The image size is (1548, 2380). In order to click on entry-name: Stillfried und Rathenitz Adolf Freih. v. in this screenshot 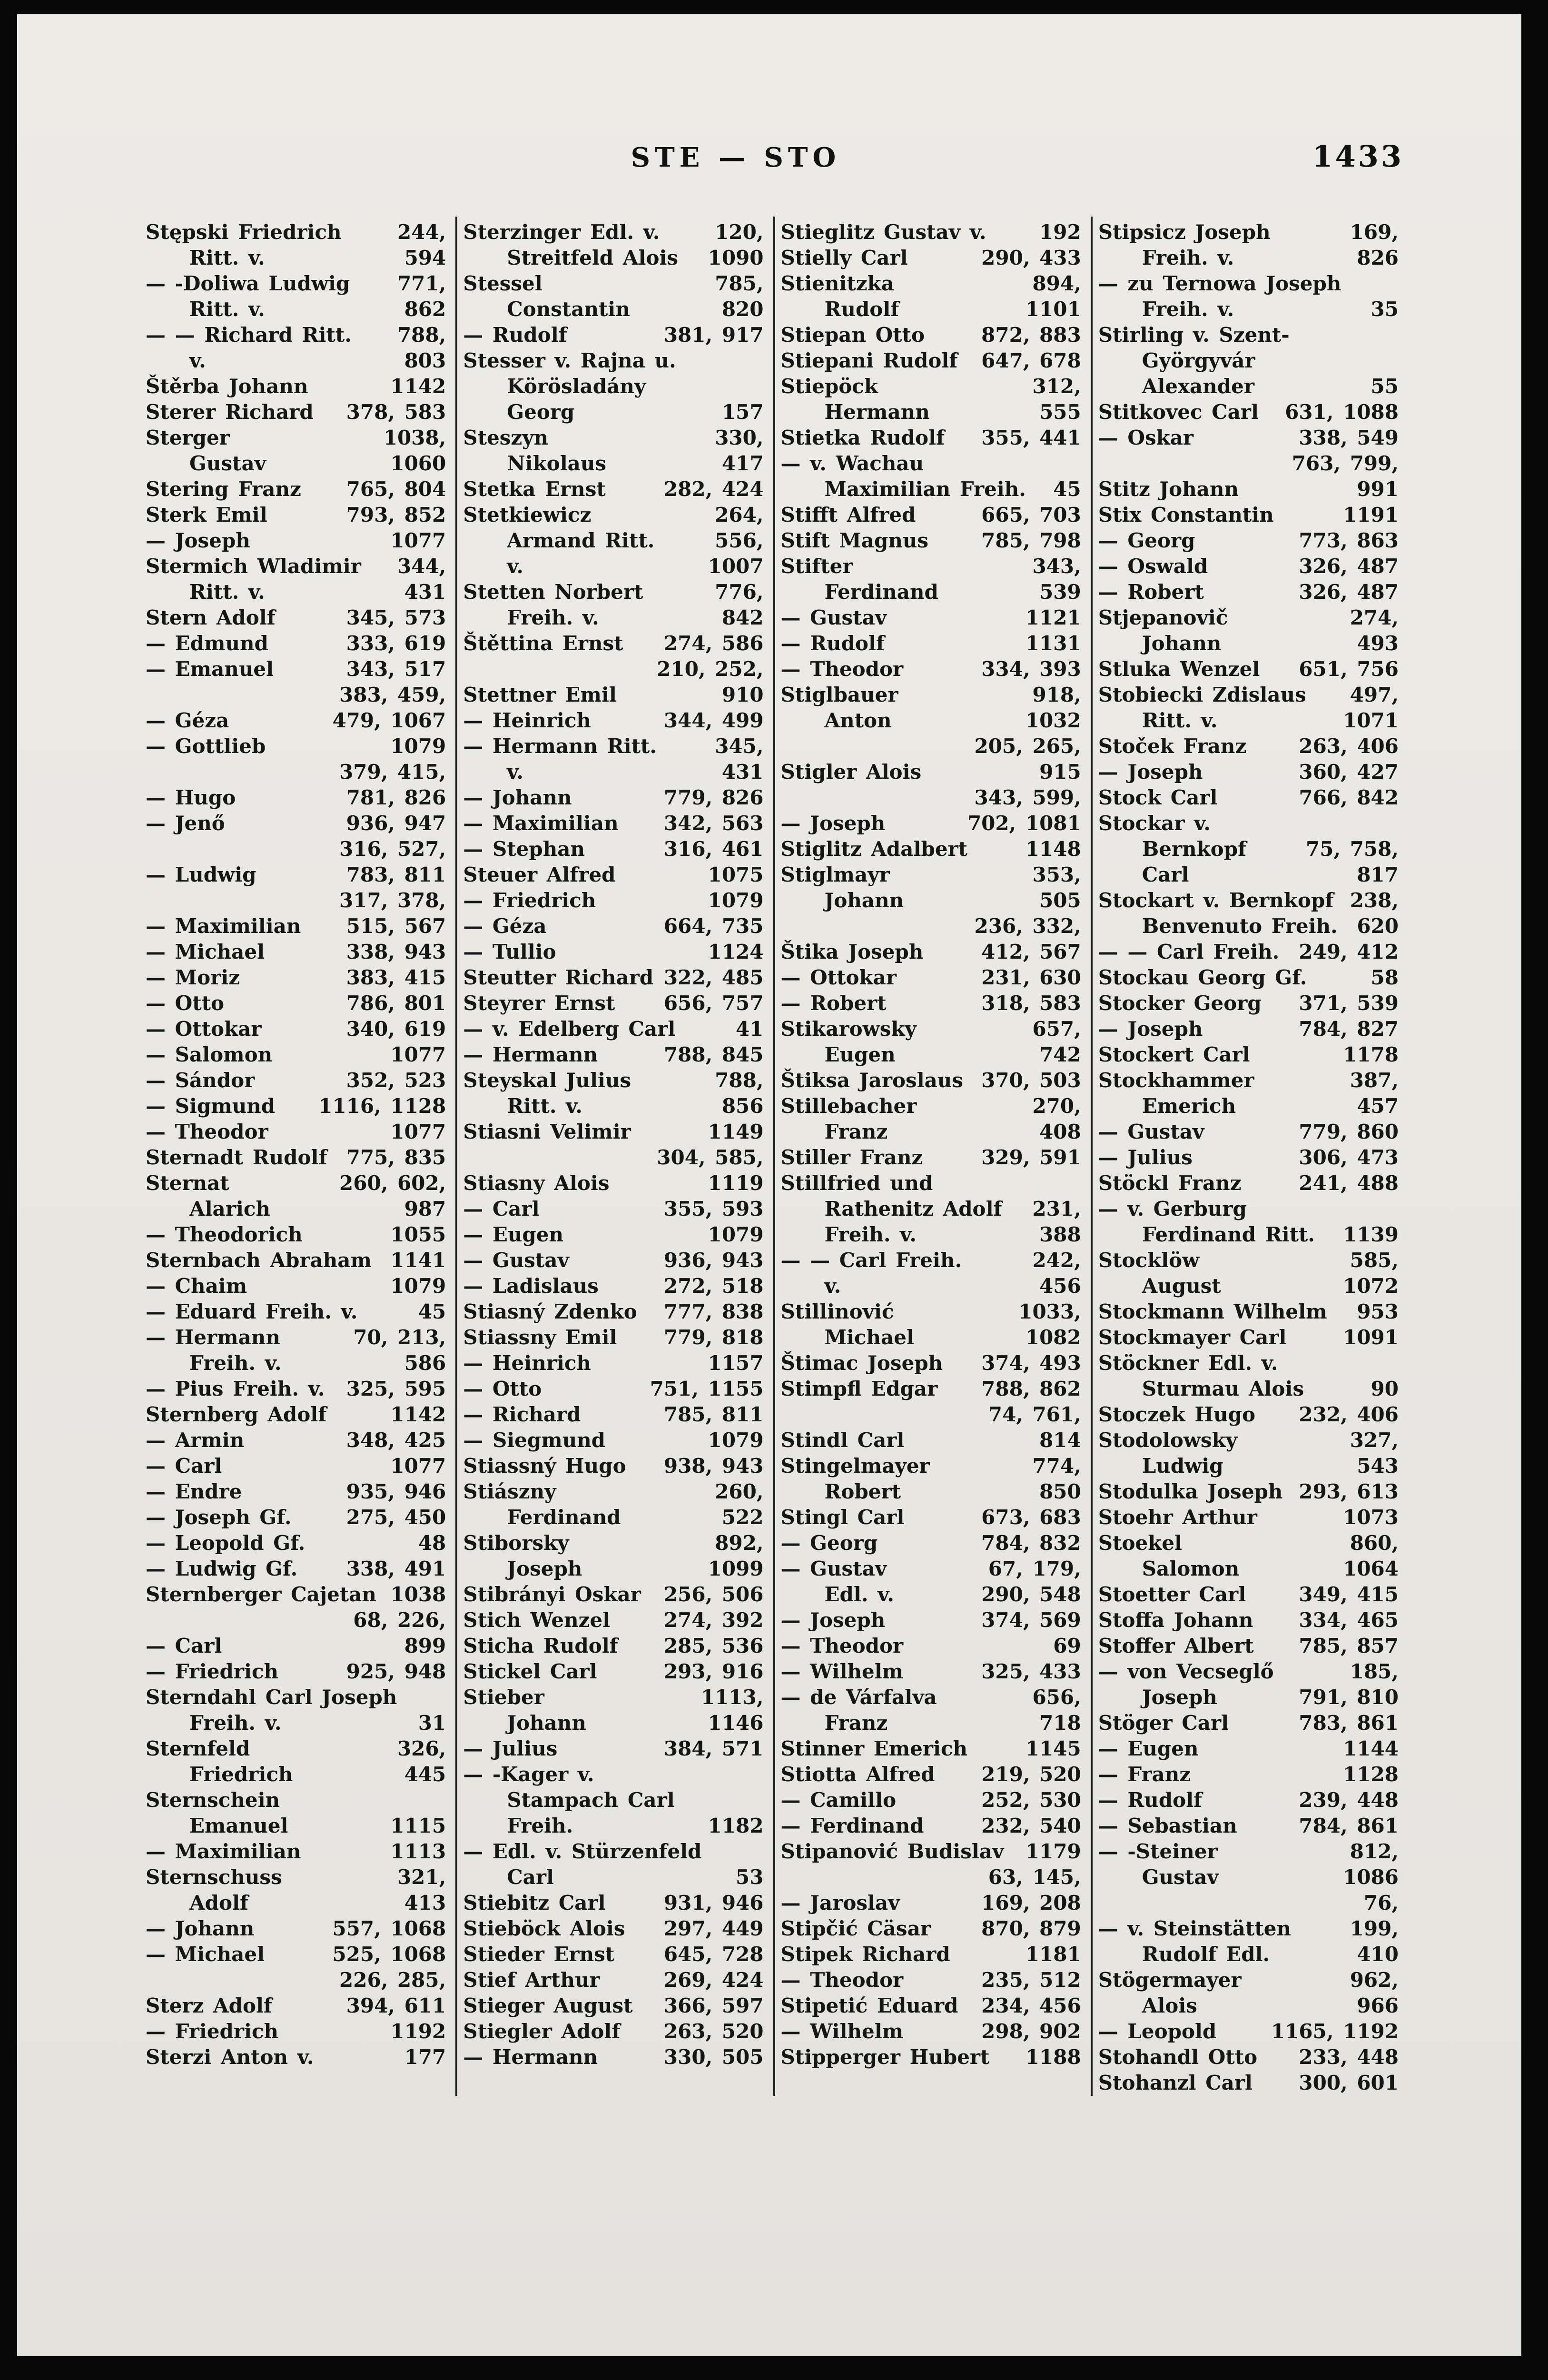, I will do `click(891, 1208)`.